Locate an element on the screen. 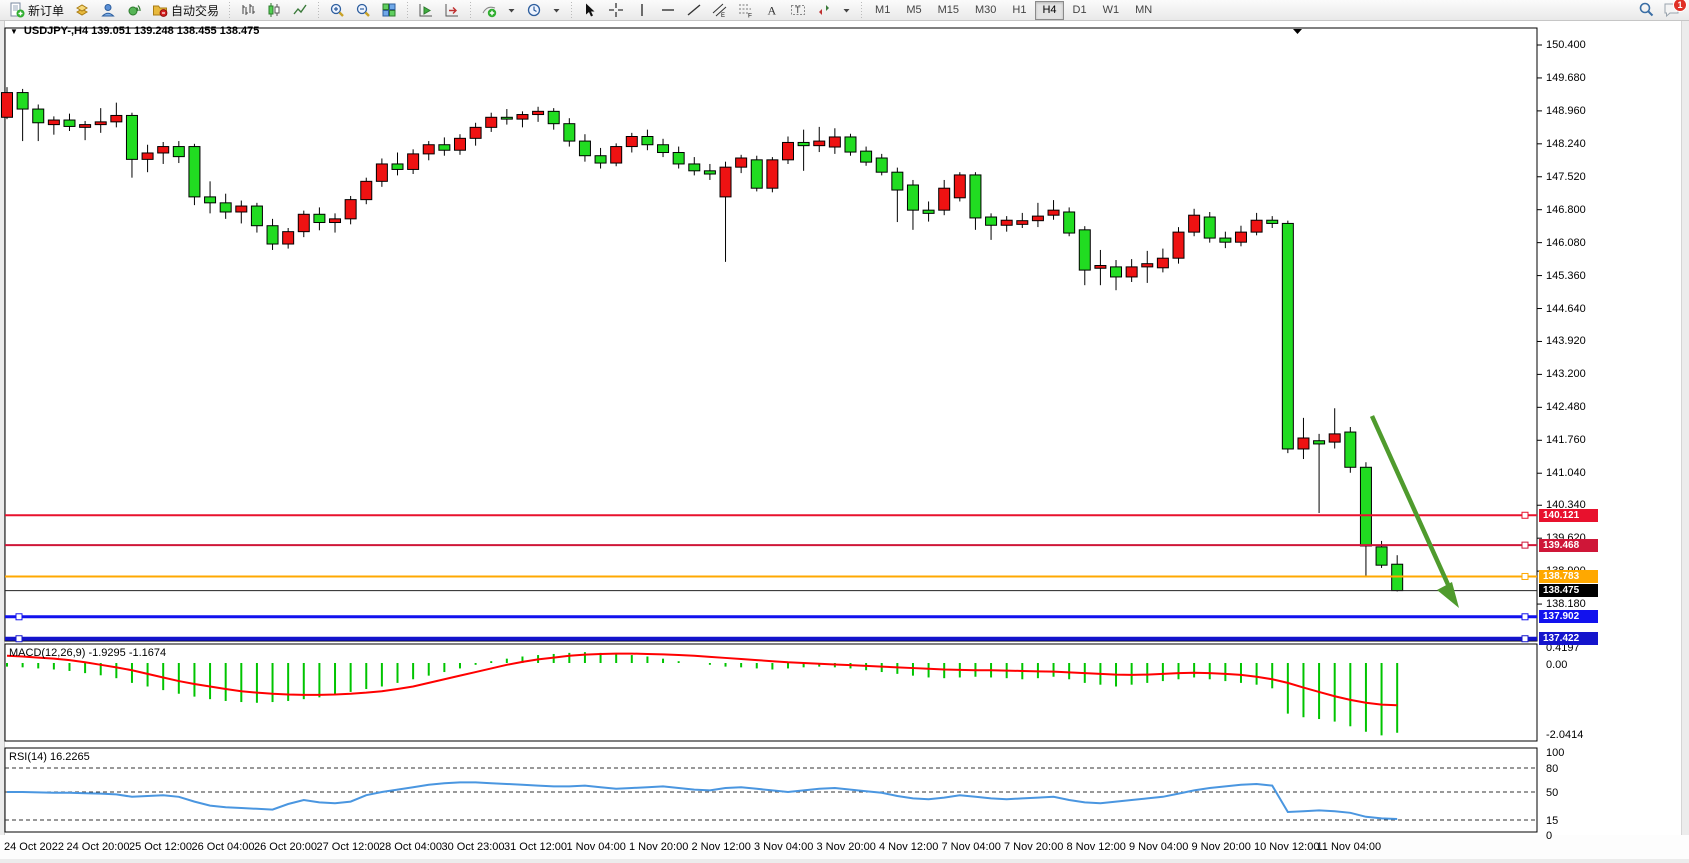 Image resolution: width=1689 pixels, height=863 pixels. text-button: A is located at coordinates (772, 10).